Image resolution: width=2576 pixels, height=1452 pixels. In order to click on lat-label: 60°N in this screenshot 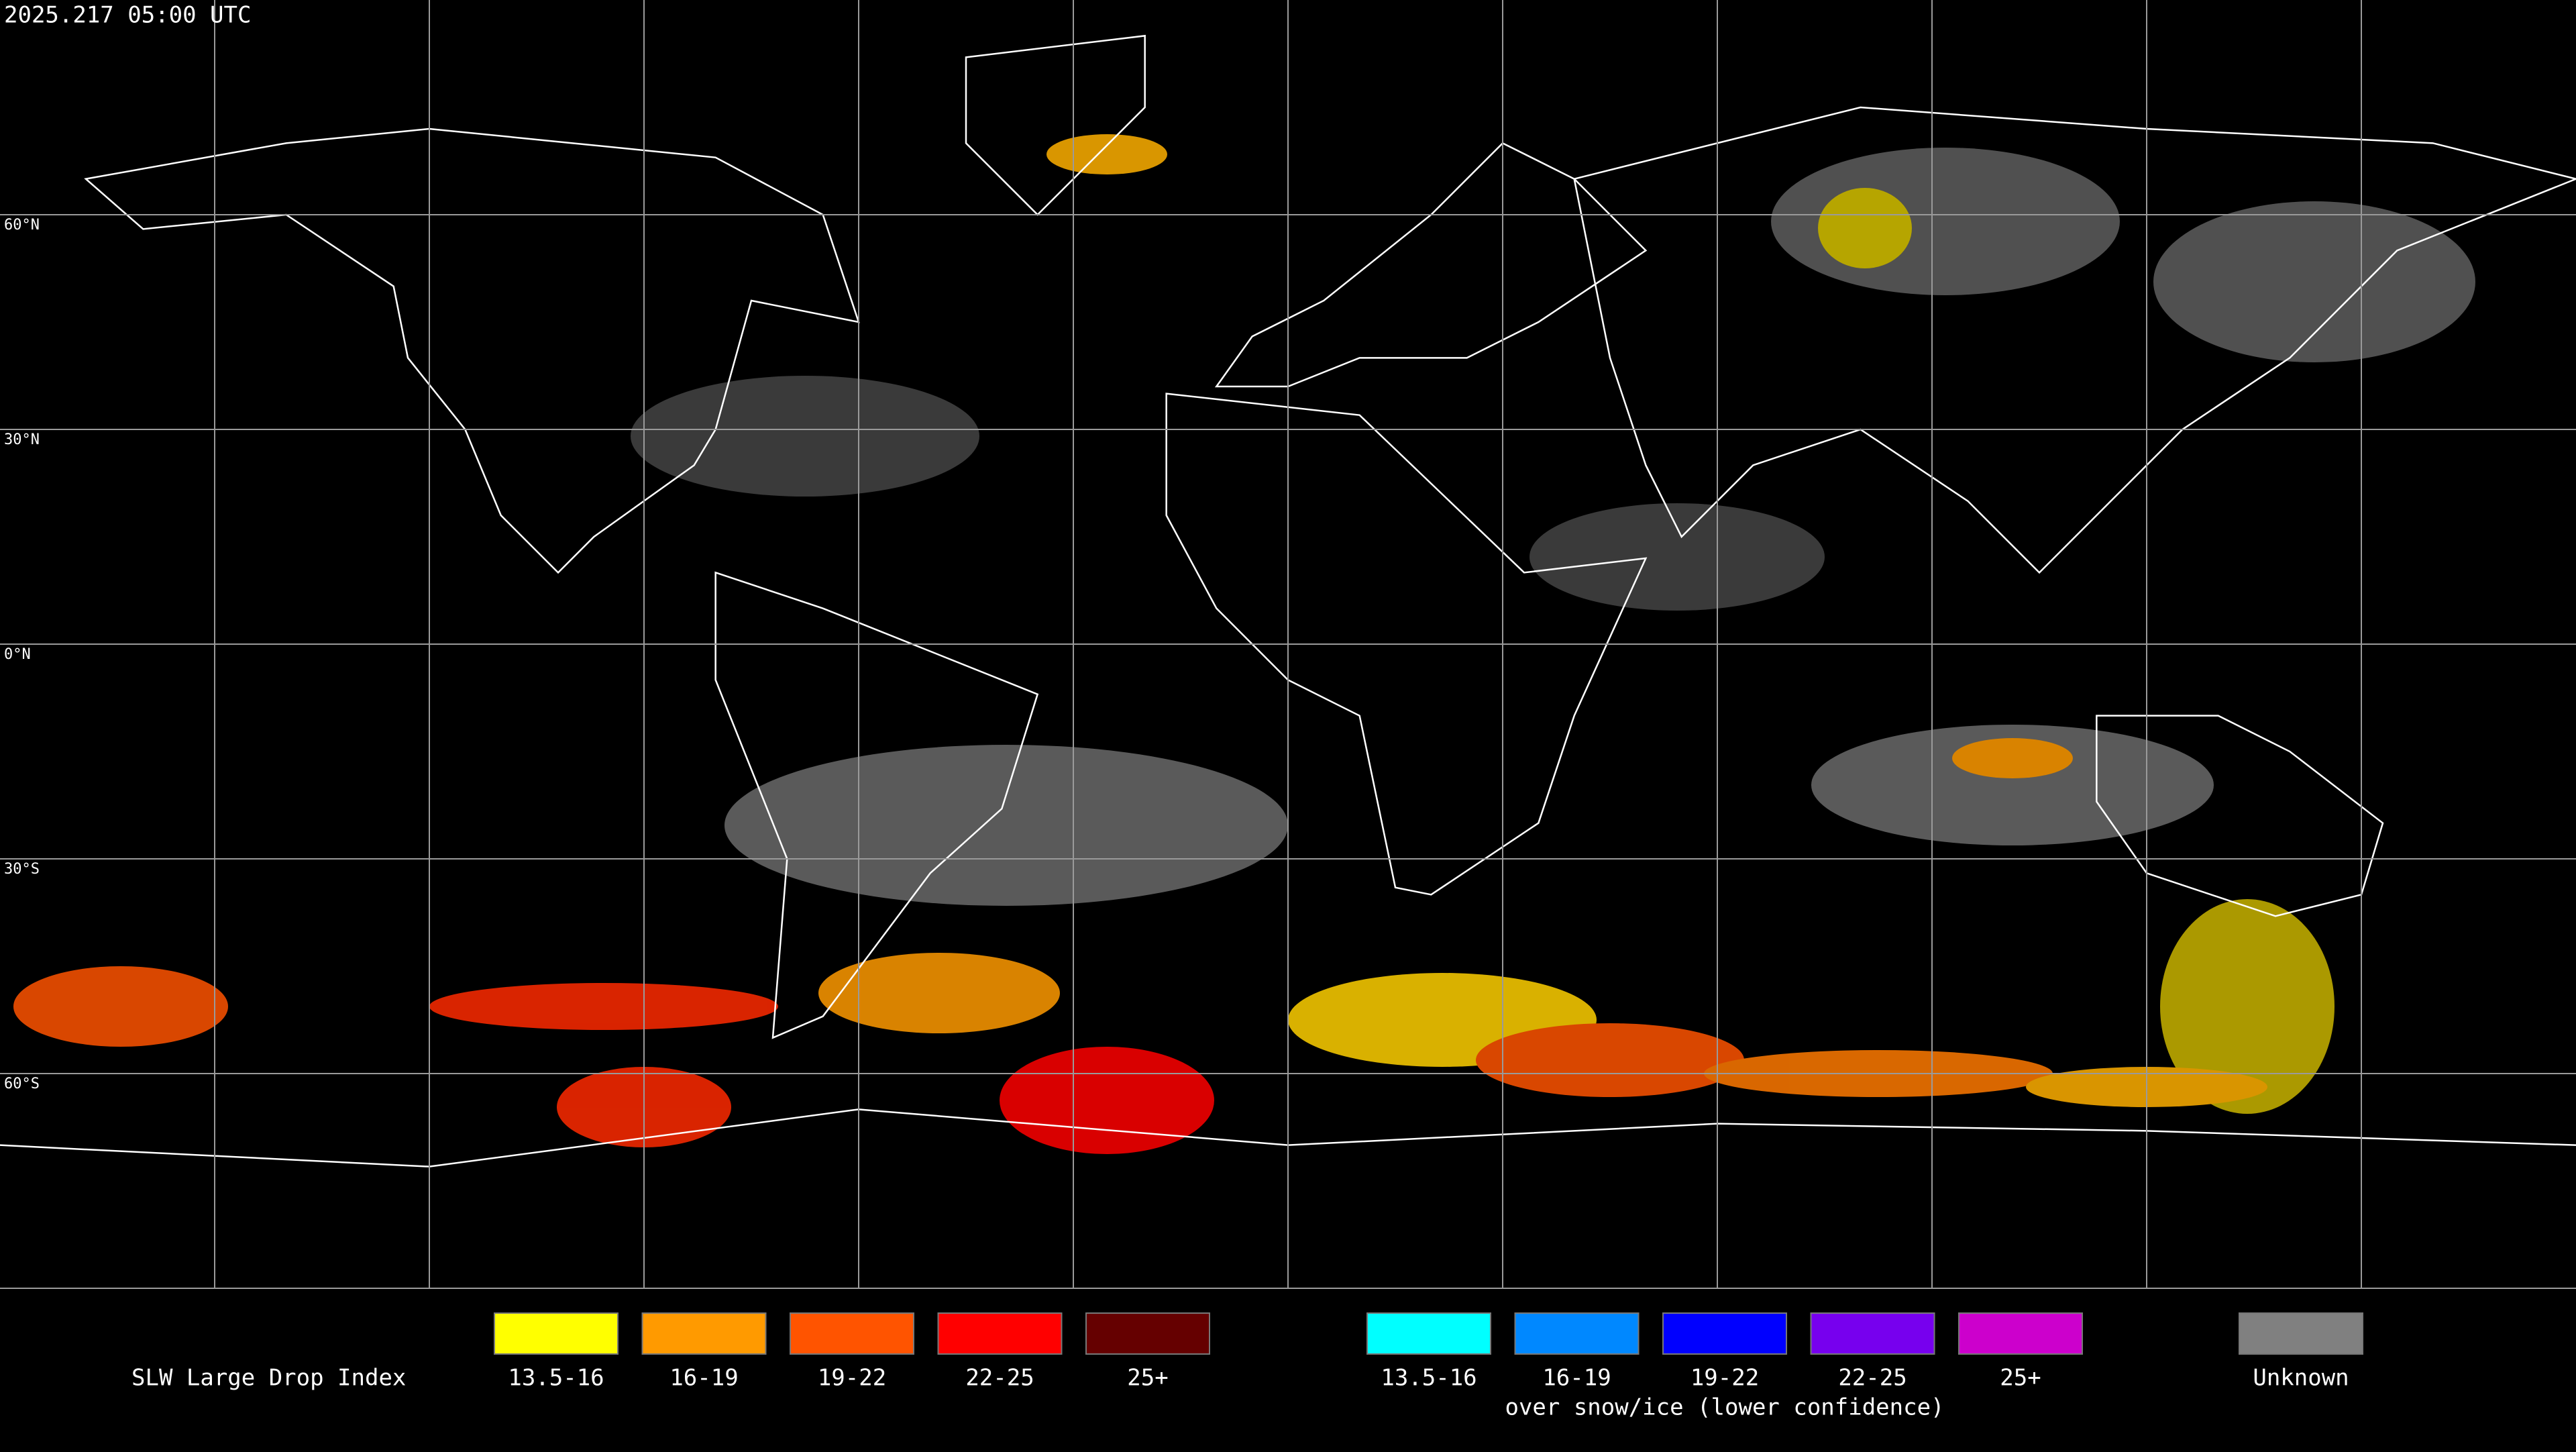, I will do `click(22, 225)`.